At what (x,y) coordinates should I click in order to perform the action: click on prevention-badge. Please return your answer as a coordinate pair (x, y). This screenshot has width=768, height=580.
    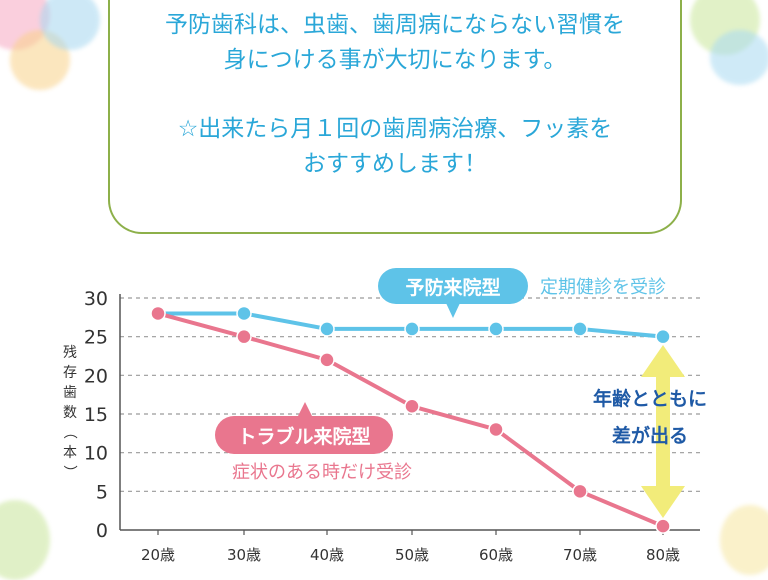
    Looking at the image, I should click on (453, 286).